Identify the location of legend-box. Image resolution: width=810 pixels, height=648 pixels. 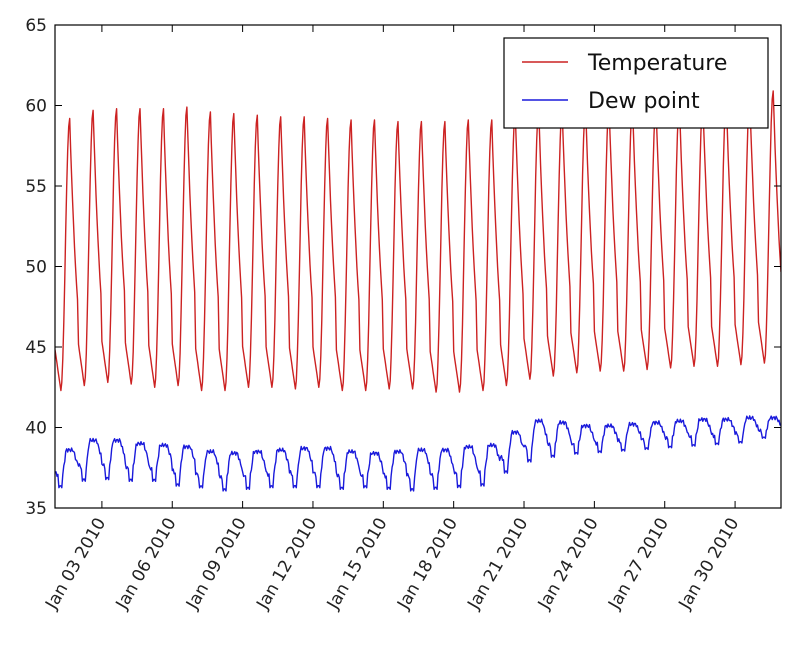
(636, 83).